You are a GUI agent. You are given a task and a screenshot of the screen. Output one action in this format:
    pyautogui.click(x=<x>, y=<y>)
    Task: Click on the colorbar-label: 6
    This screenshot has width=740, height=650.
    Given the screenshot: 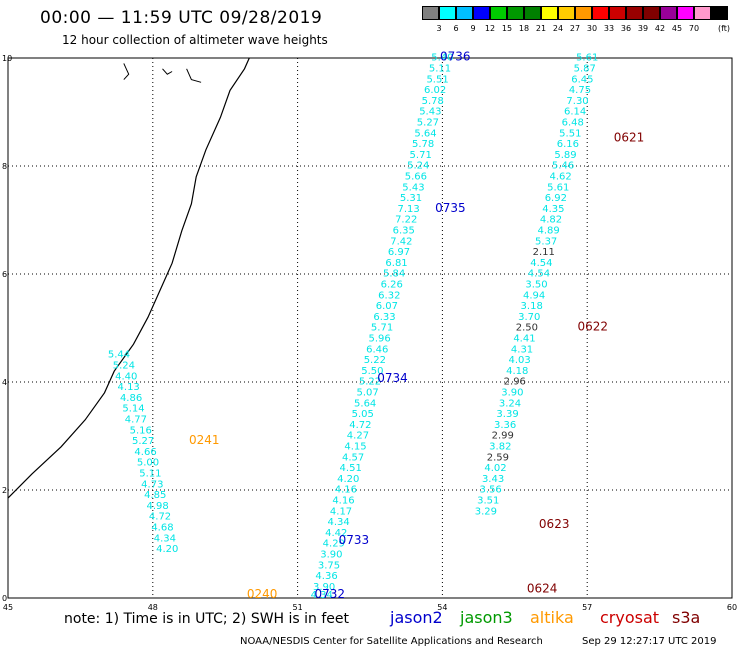 What is the action you would take?
    pyautogui.click(x=456, y=28)
    